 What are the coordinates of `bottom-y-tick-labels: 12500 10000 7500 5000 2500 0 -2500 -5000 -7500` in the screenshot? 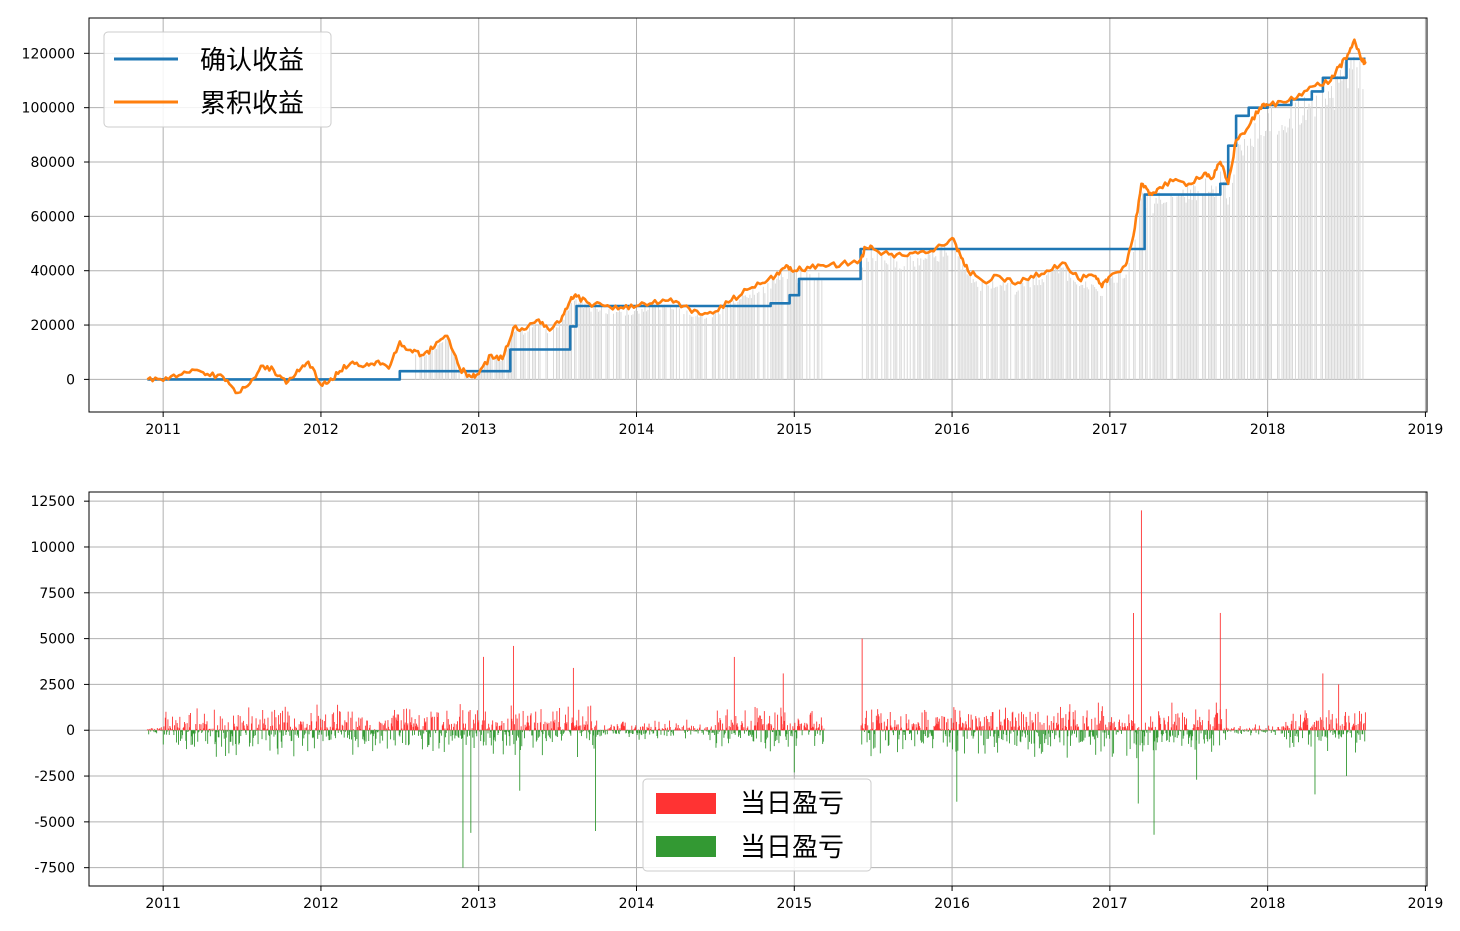 It's located at (52, 685).